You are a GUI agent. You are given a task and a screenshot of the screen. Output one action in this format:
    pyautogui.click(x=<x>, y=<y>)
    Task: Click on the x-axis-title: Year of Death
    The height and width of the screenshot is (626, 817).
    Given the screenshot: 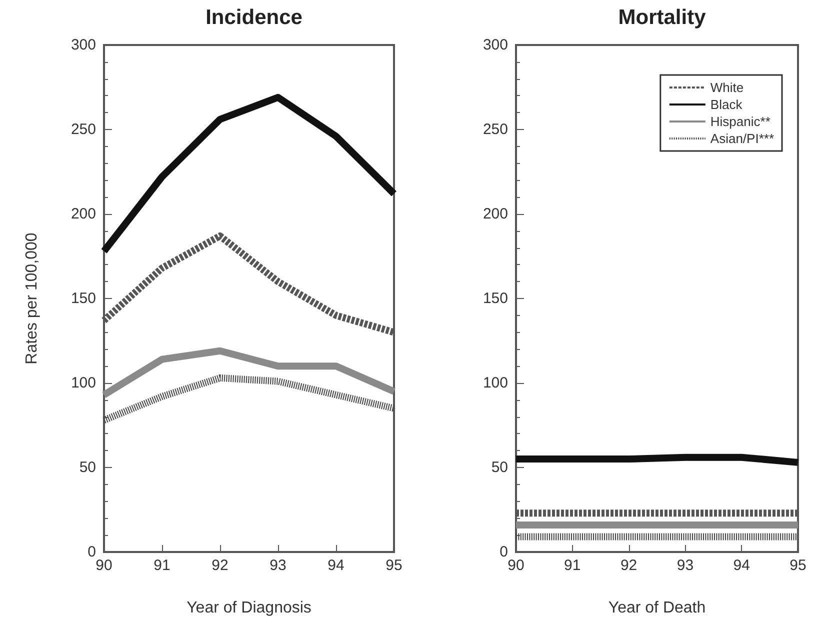 What is the action you would take?
    pyautogui.click(x=657, y=608)
    